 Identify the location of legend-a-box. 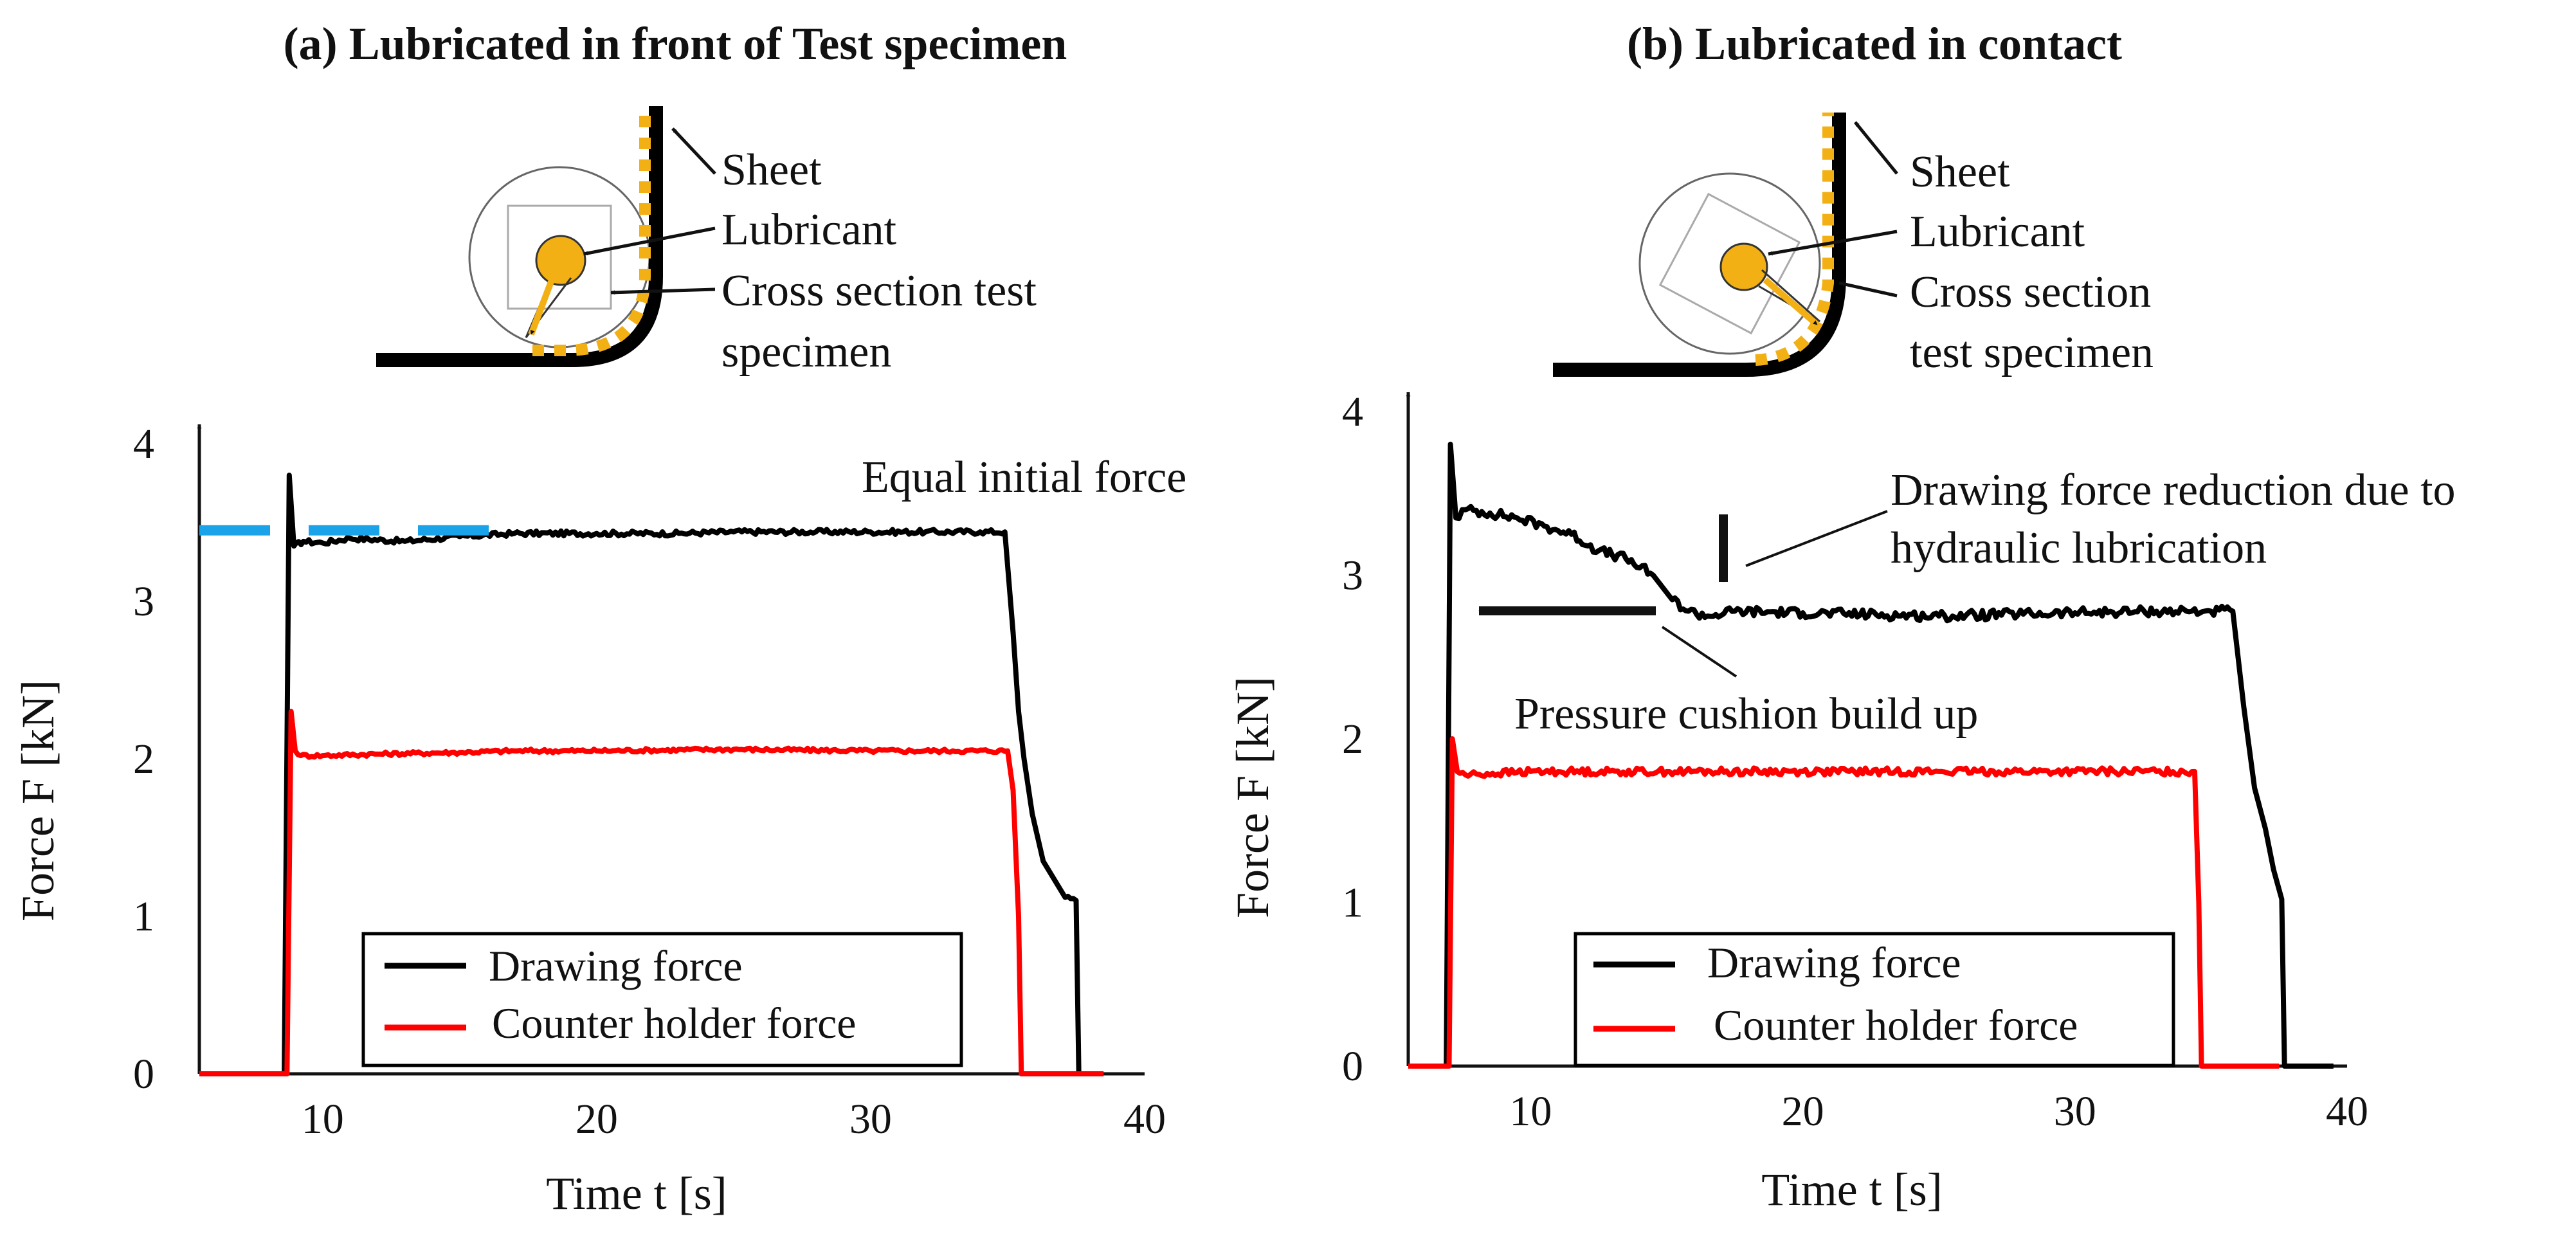
(662, 999).